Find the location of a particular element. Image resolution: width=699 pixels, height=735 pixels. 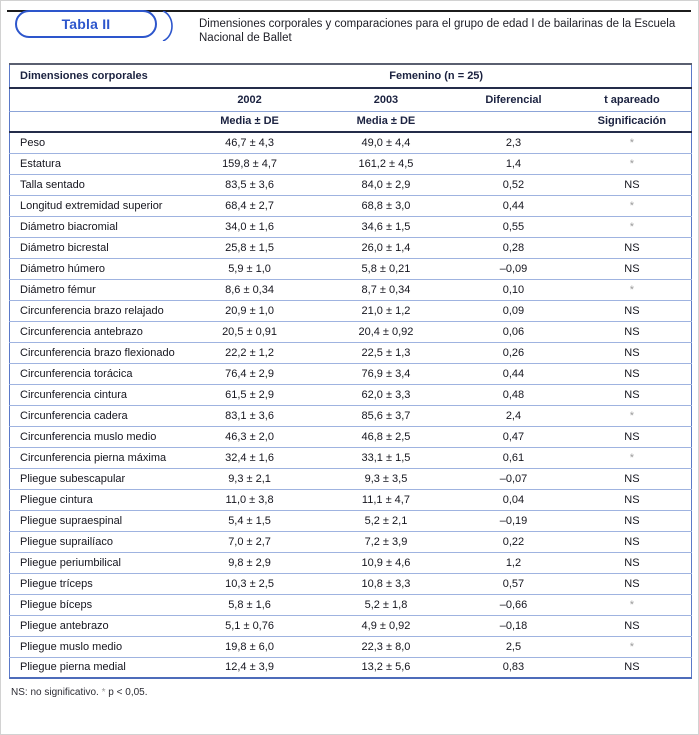

row-label: Pliegue muslo medio is located at coordinates (95, 647).